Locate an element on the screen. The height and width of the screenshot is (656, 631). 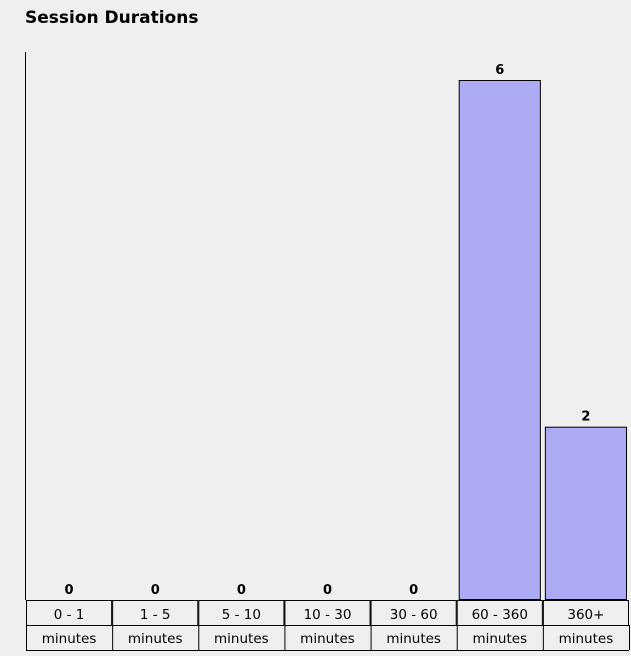
x-tick-label: 10 - 30 is located at coordinates (328, 615).